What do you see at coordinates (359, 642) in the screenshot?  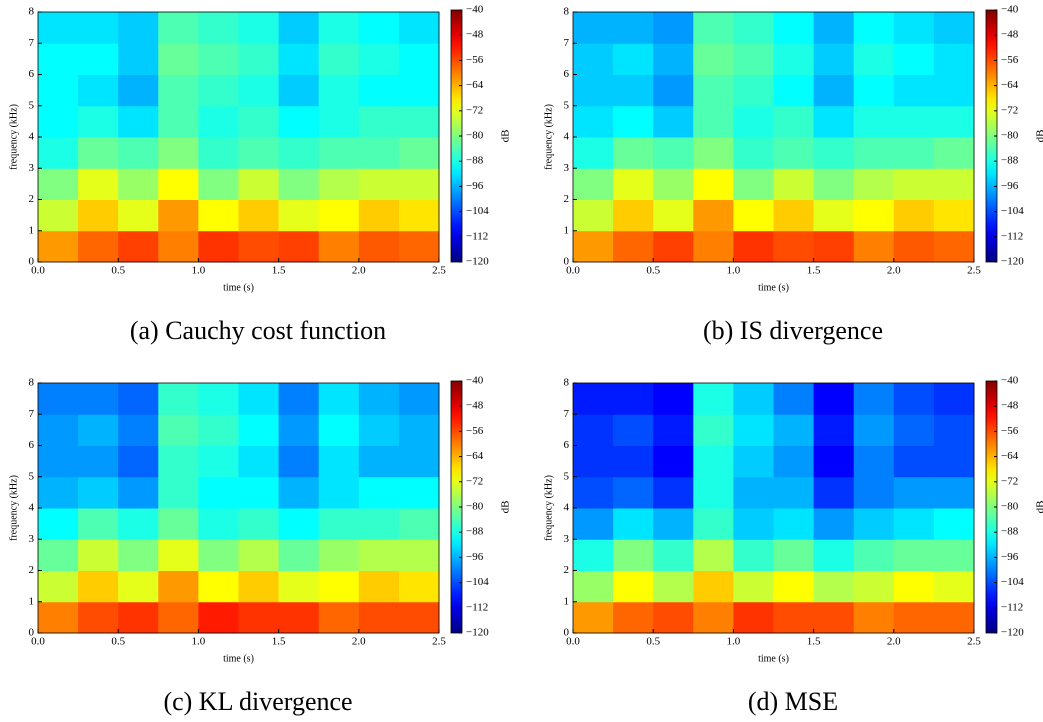 I see `x-tick-label: 2.0` at bounding box center [359, 642].